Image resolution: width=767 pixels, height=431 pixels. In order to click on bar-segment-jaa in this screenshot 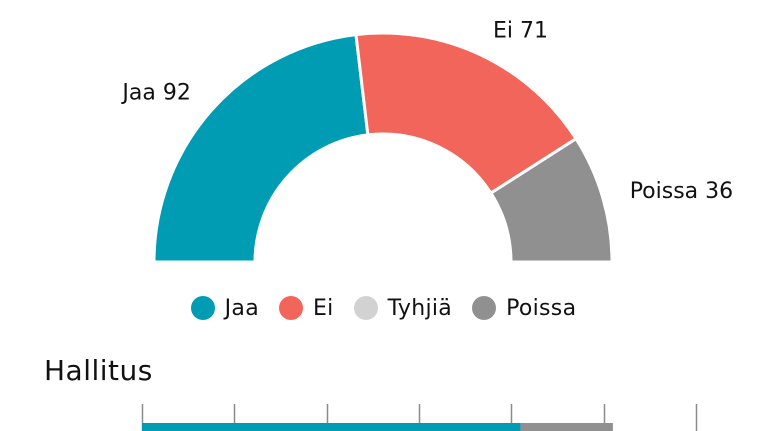, I will do `click(331, 427)`.